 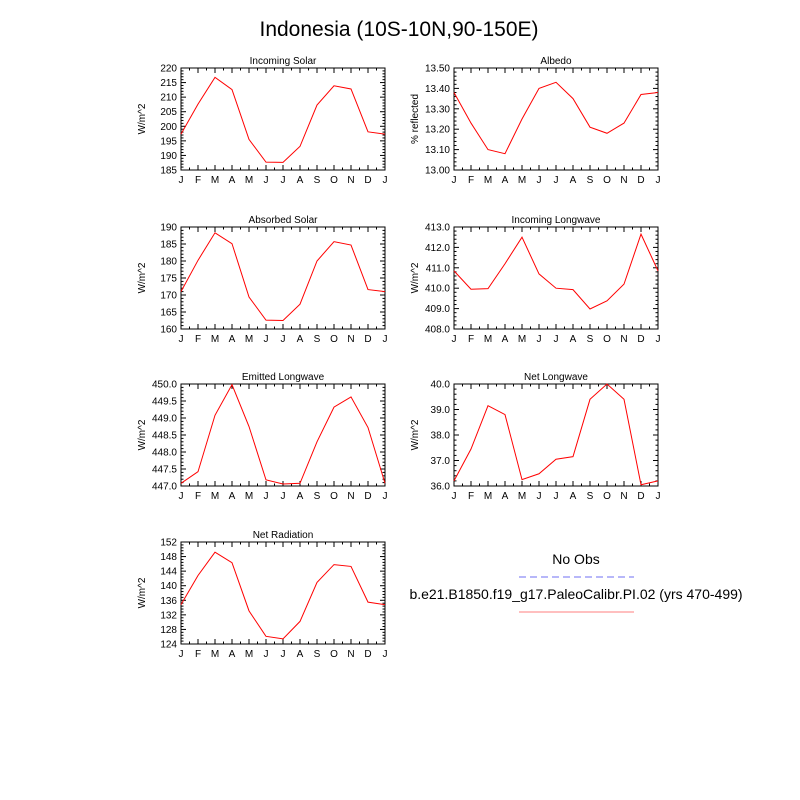 I want to click on albedo-ytick-label: 13.00, so click(x=437, y=171).